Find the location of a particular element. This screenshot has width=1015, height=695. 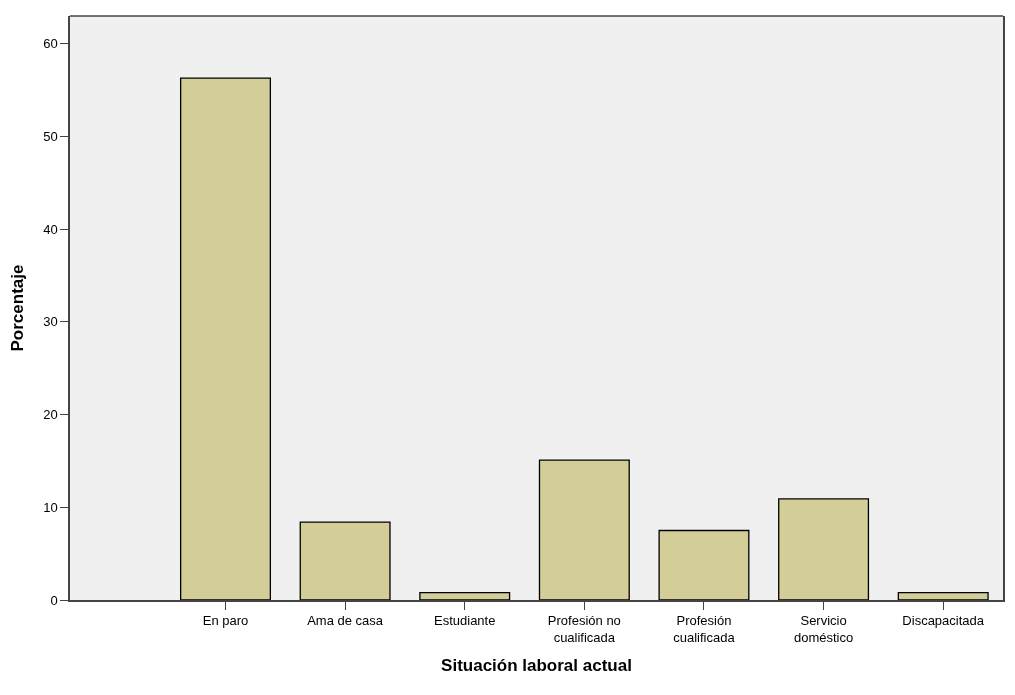

y-tick-label: 0 is located at coordinates (54, 600).